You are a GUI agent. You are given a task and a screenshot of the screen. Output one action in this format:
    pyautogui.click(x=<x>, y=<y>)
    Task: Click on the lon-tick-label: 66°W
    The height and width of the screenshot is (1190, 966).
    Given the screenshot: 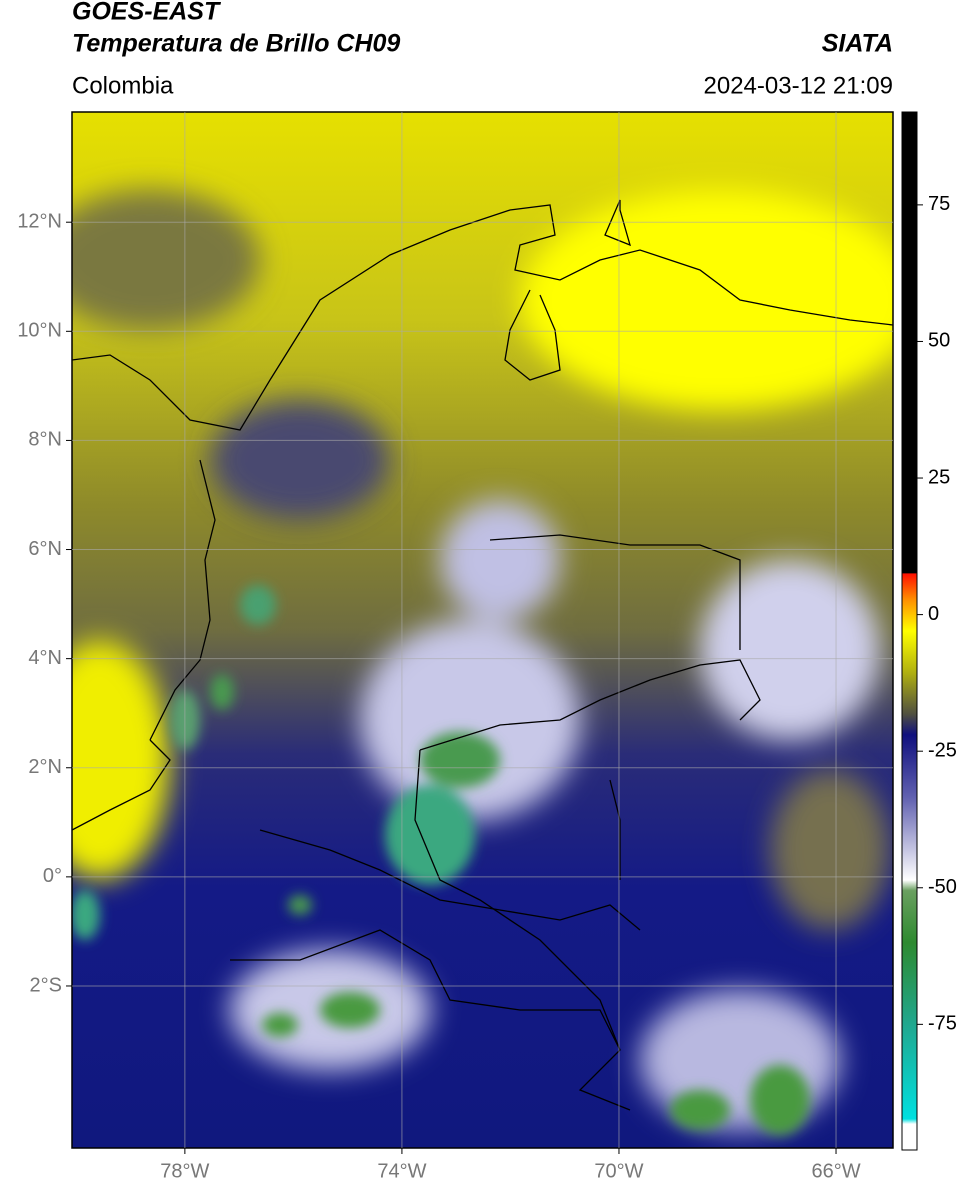 What is the action you would take?
    pyautogui.click(x=835, y=1171)
    